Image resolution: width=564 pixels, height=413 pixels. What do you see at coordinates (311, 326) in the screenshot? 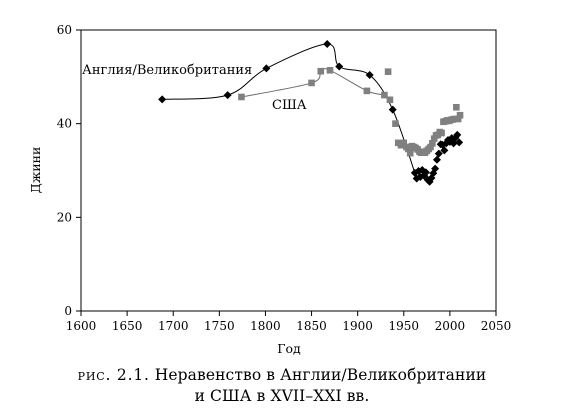
I see `x-tick-label: 1850` at bounding box center [311, 326].